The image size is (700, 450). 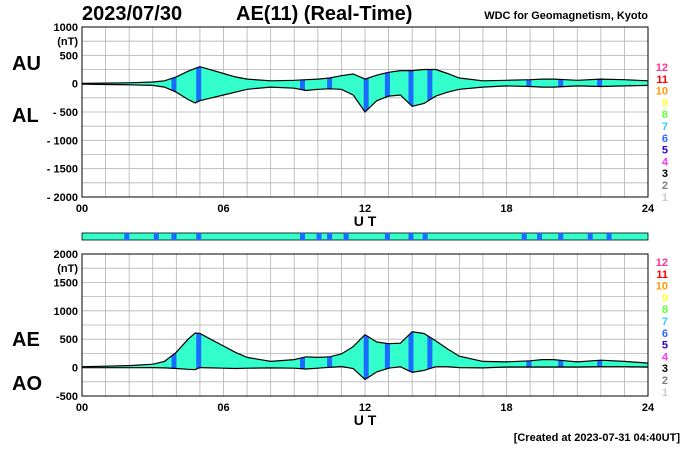 I want to click on y-tick-label: - 1500, so click(x=62, y=170).